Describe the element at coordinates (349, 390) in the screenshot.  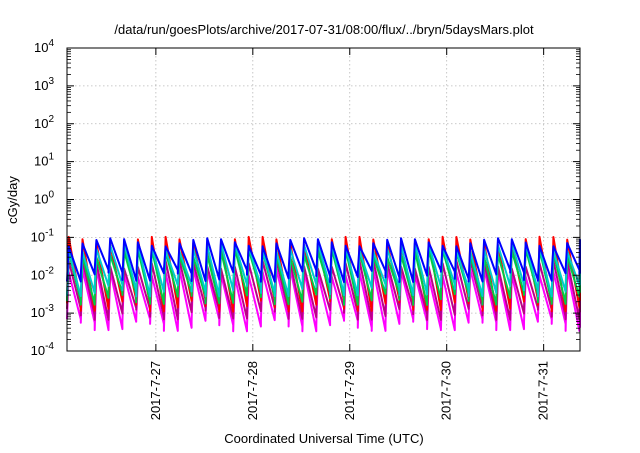
I see `x-tick-label: 2017-7-29` at that location.